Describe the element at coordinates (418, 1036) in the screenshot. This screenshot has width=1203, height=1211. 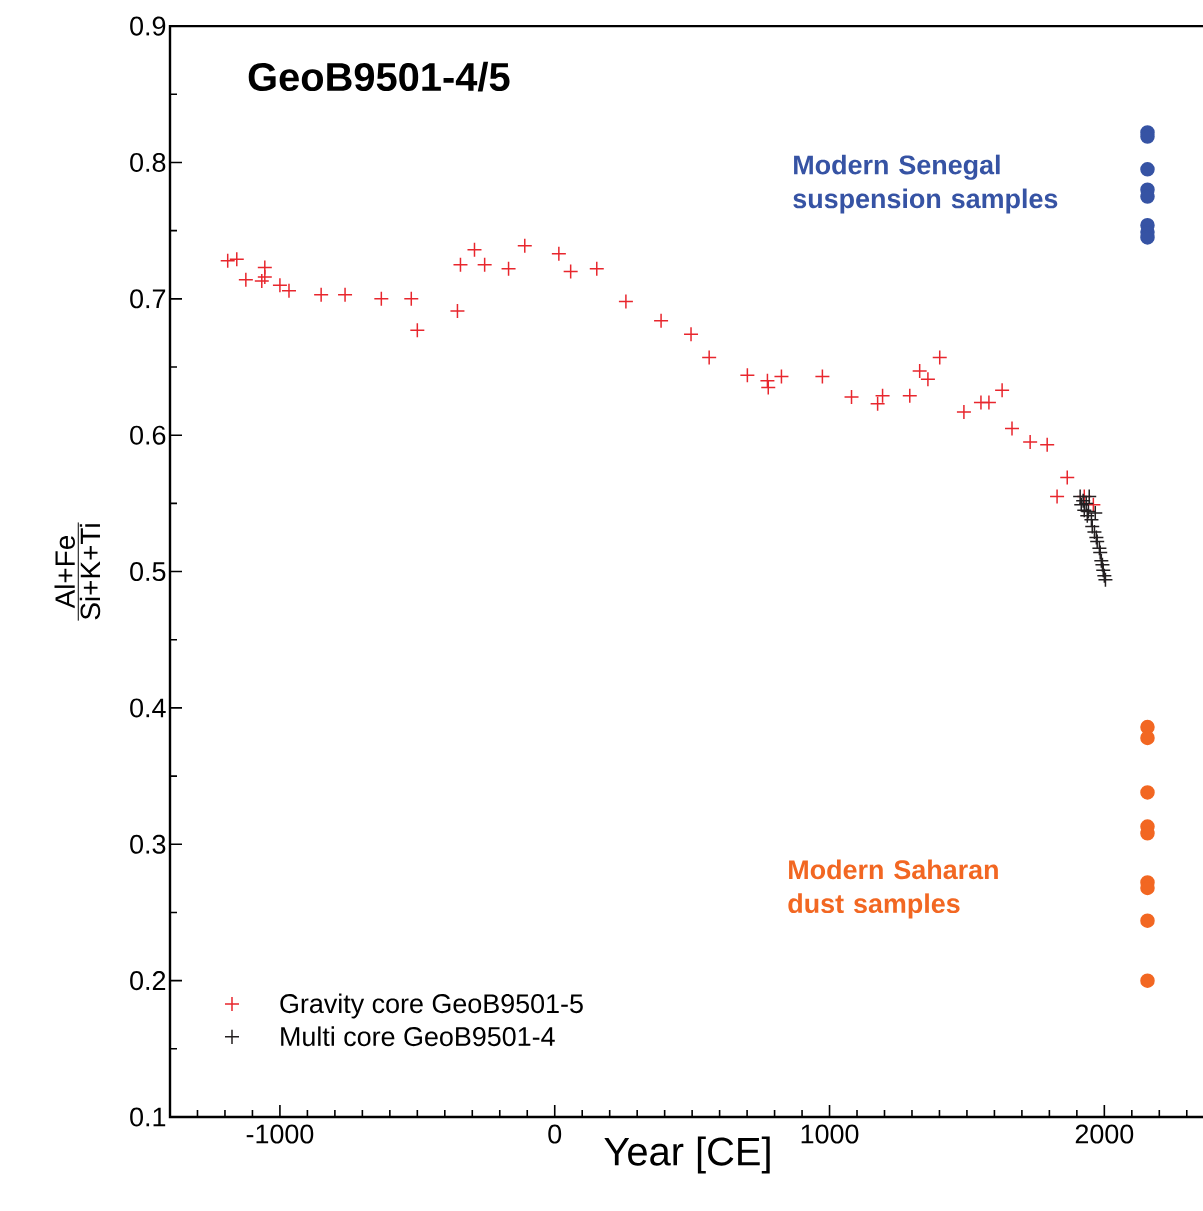
I see `legend-label: Multi core GeoB9501-4` at that location.